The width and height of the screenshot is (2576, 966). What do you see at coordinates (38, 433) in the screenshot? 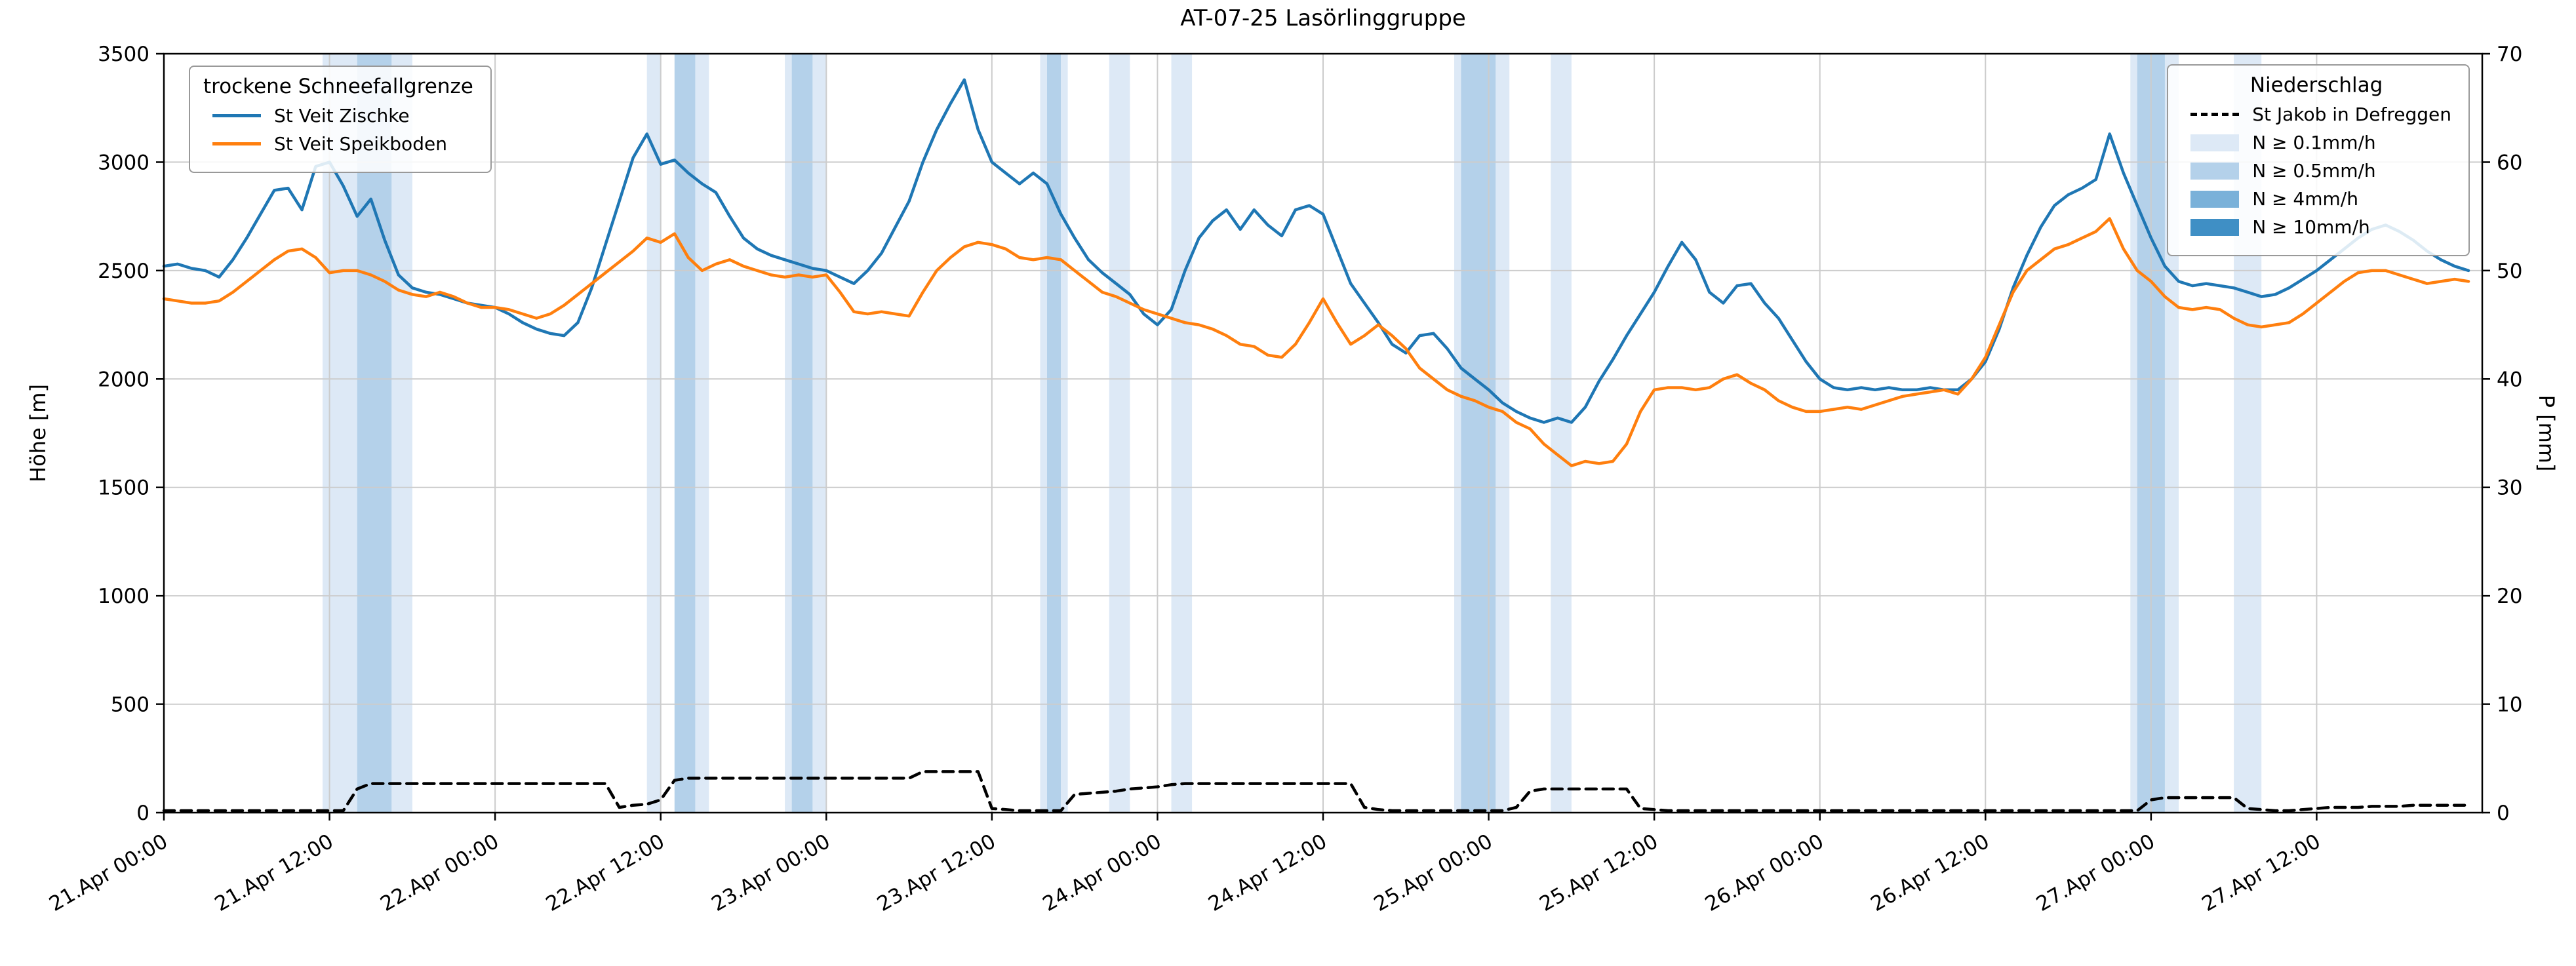
I see `y-axis-label-left: Höhe [m]` at bounding box center [38, 433].